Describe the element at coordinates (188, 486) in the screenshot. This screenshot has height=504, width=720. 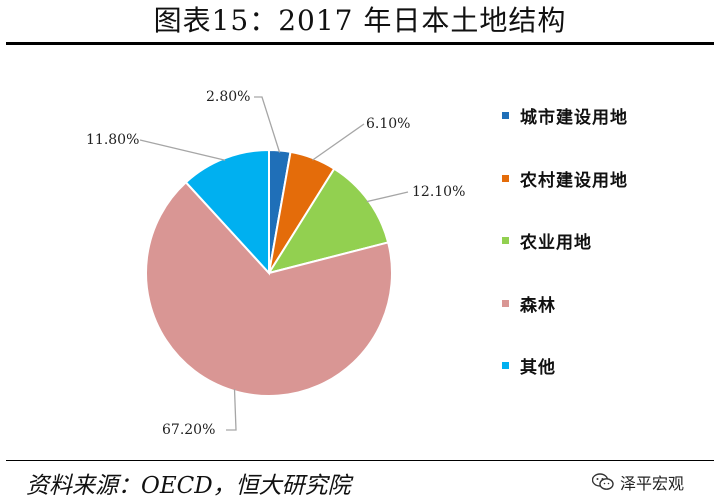
I see `source-note: 资料来源：OECD，恒大研究院` at that location.